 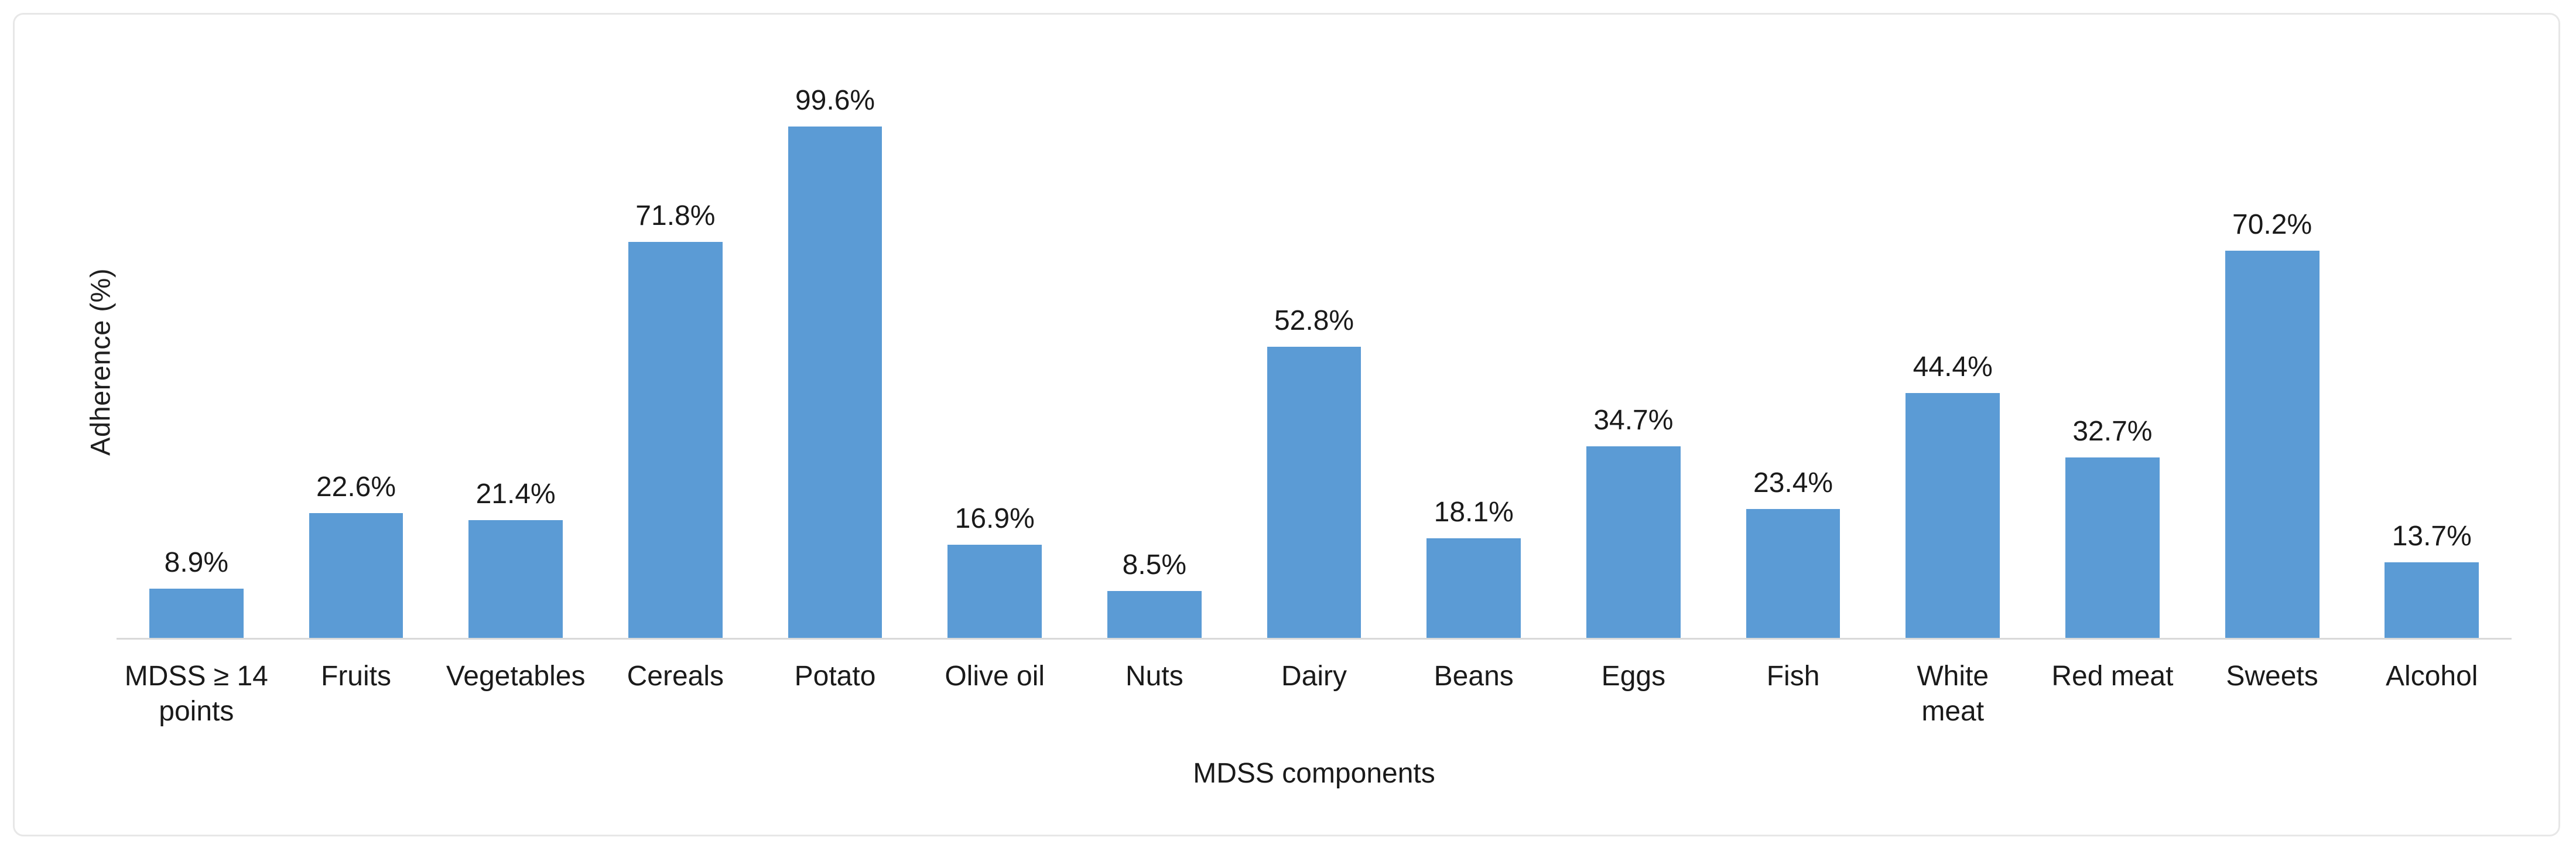 I want to click on x-axis-category-label: Alcohol, so click(x=2432, y=676).